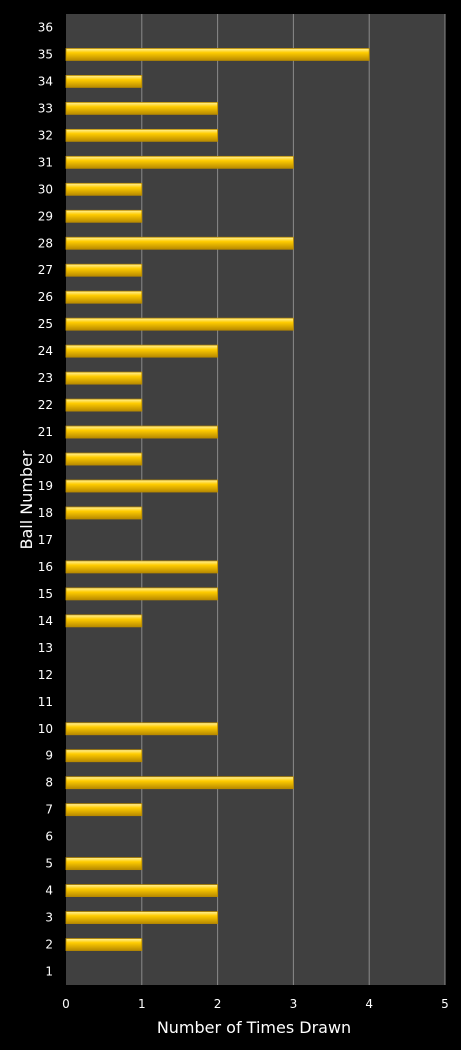 This screenshot has width=461, height=1050. What do you see at coordinates (254, 1027) in the screenshot?
I see `x-axis-title: Number of Times Drawn` at bounding box center [254, 1027].